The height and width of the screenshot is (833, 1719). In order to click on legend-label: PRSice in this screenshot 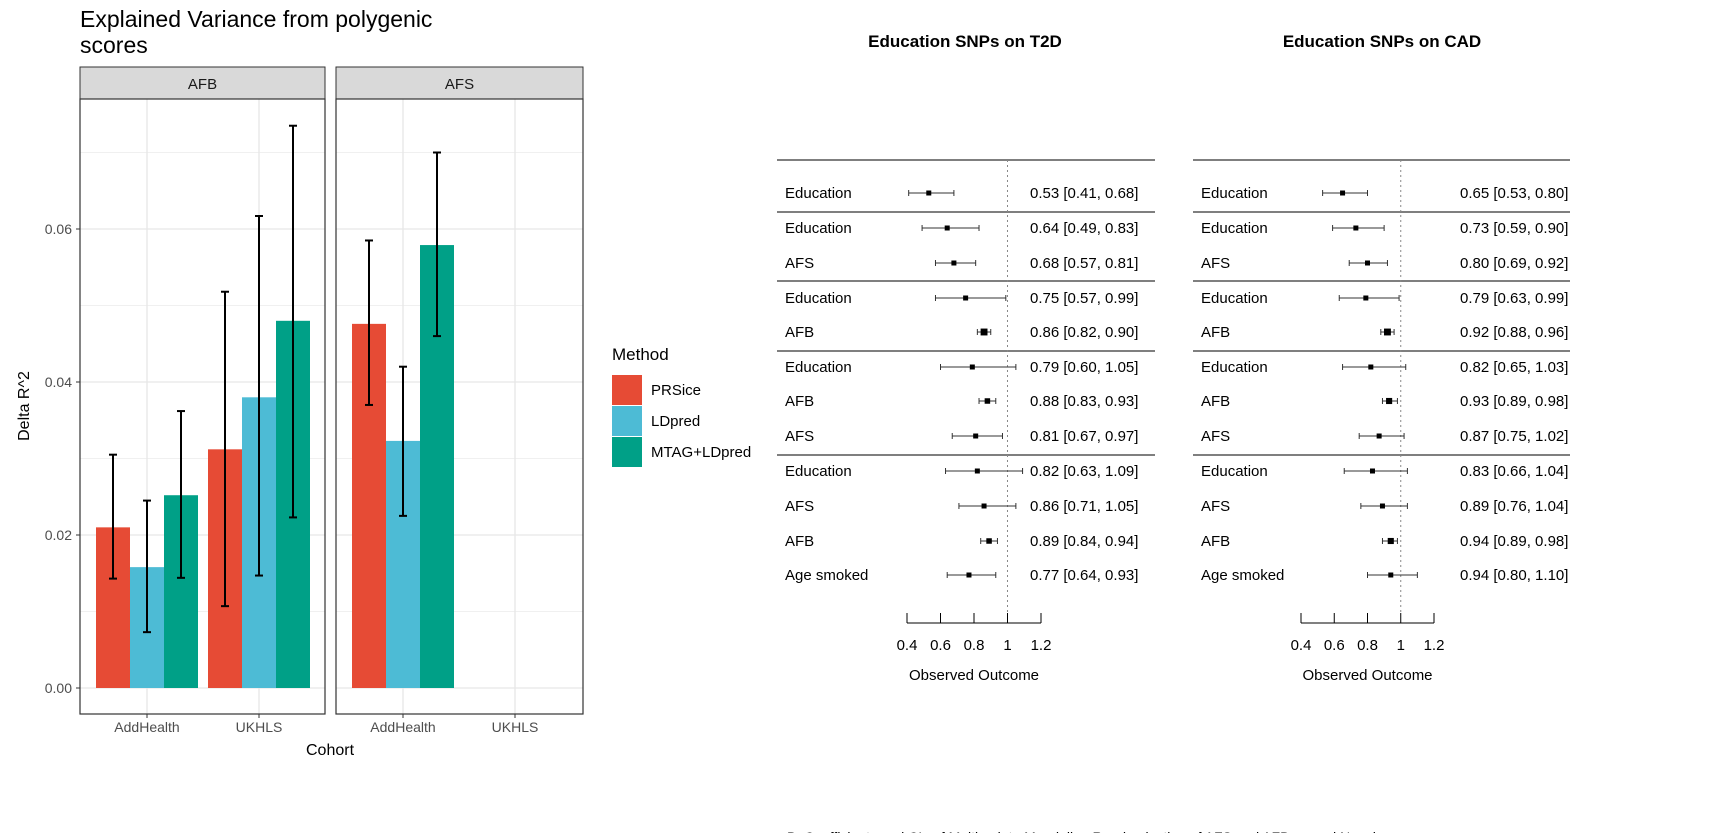, I will do `click(676, 390)`.